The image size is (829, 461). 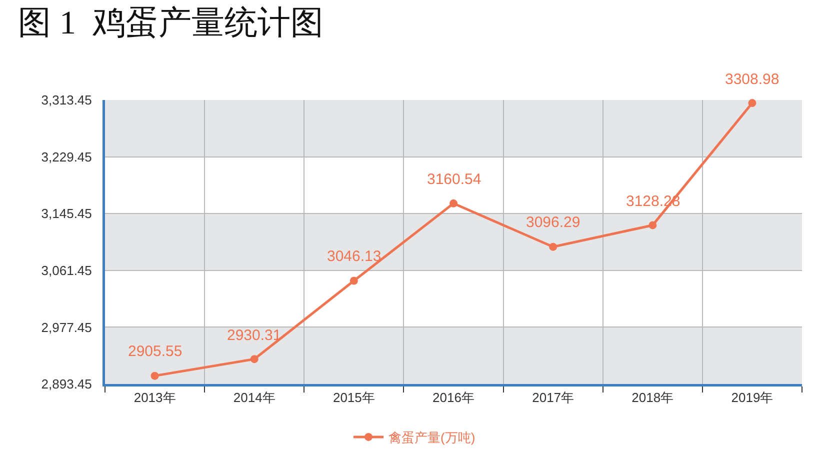 What do you see at coordinates (752, 79) in the screenshot?
I see `data-label: 3308.98` at bounding box center [752, 79].